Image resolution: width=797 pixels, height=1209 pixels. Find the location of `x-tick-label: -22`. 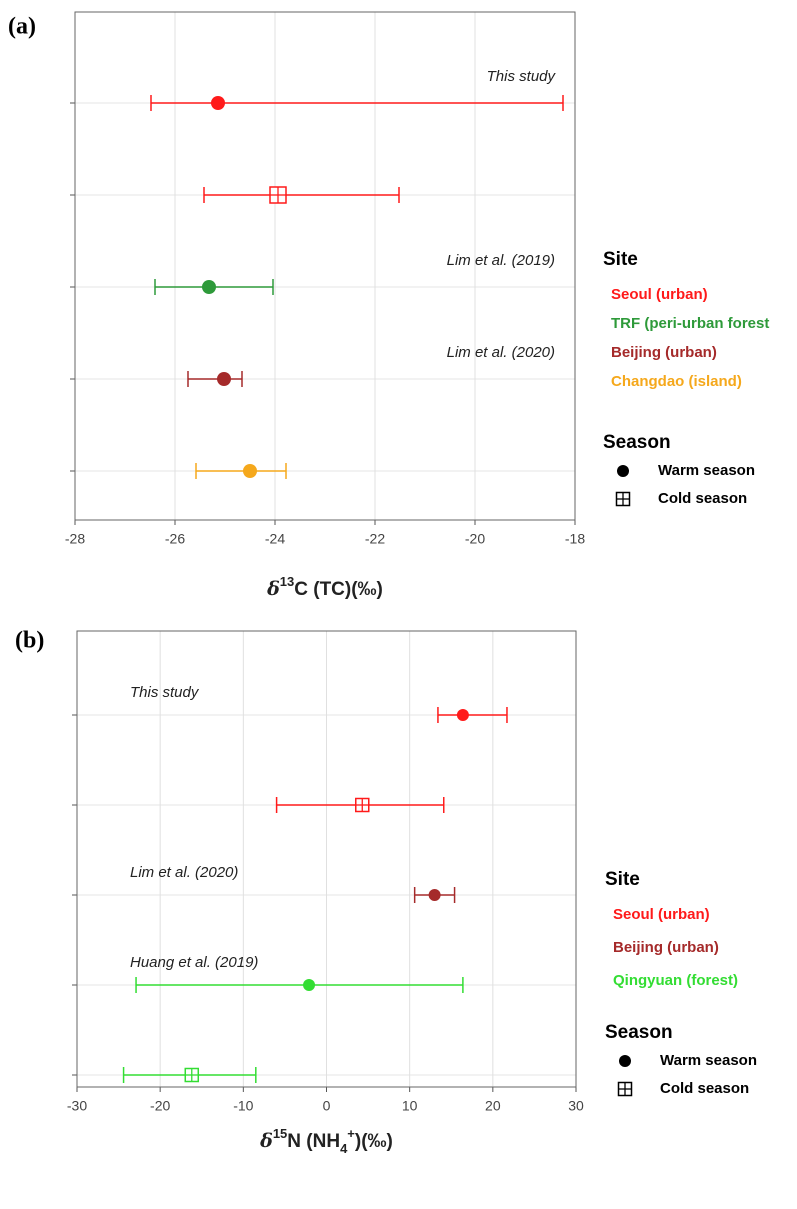

x-tick-label: -22 is located at coordinates (375, 539).